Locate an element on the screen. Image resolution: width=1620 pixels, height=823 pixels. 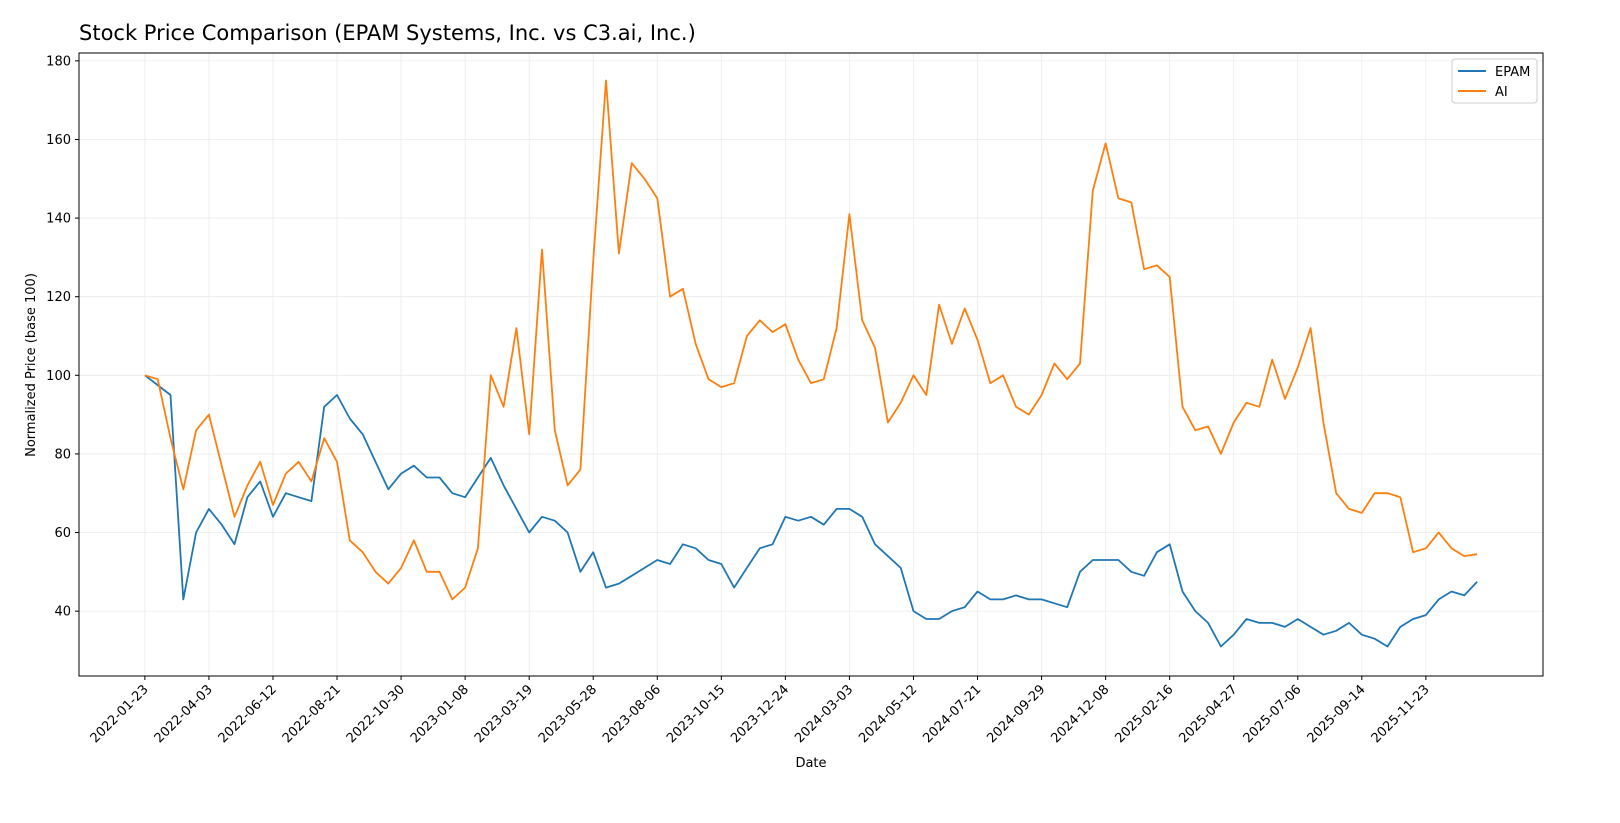
x-tick-label: 2022-10-30 is located at coordinates (376, 714).